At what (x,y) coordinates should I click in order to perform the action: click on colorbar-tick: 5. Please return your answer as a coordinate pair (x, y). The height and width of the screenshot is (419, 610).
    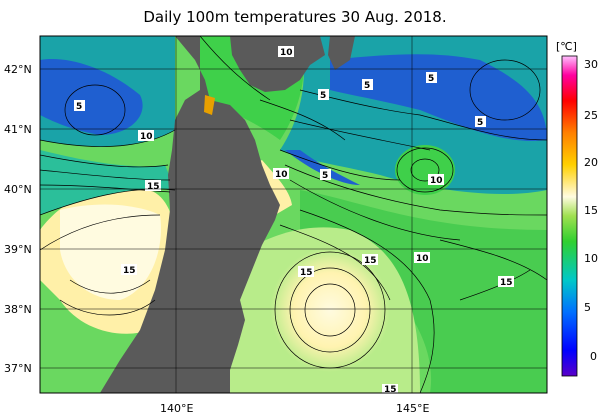
    Looking at the image, I should click on (587, 307).